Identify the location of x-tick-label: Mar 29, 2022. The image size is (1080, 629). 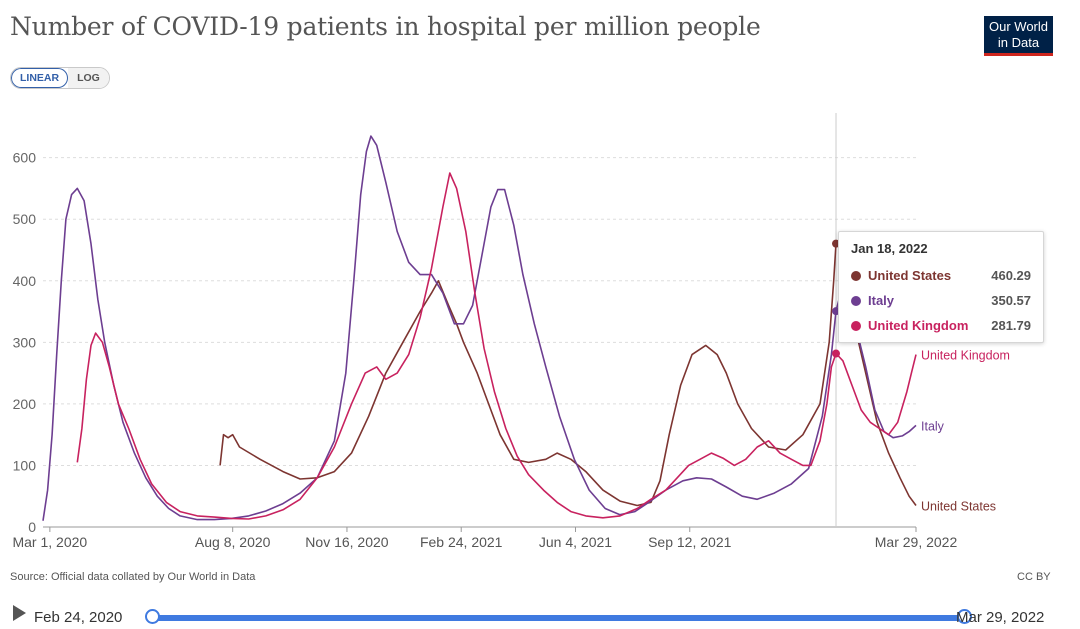
(916, 542).